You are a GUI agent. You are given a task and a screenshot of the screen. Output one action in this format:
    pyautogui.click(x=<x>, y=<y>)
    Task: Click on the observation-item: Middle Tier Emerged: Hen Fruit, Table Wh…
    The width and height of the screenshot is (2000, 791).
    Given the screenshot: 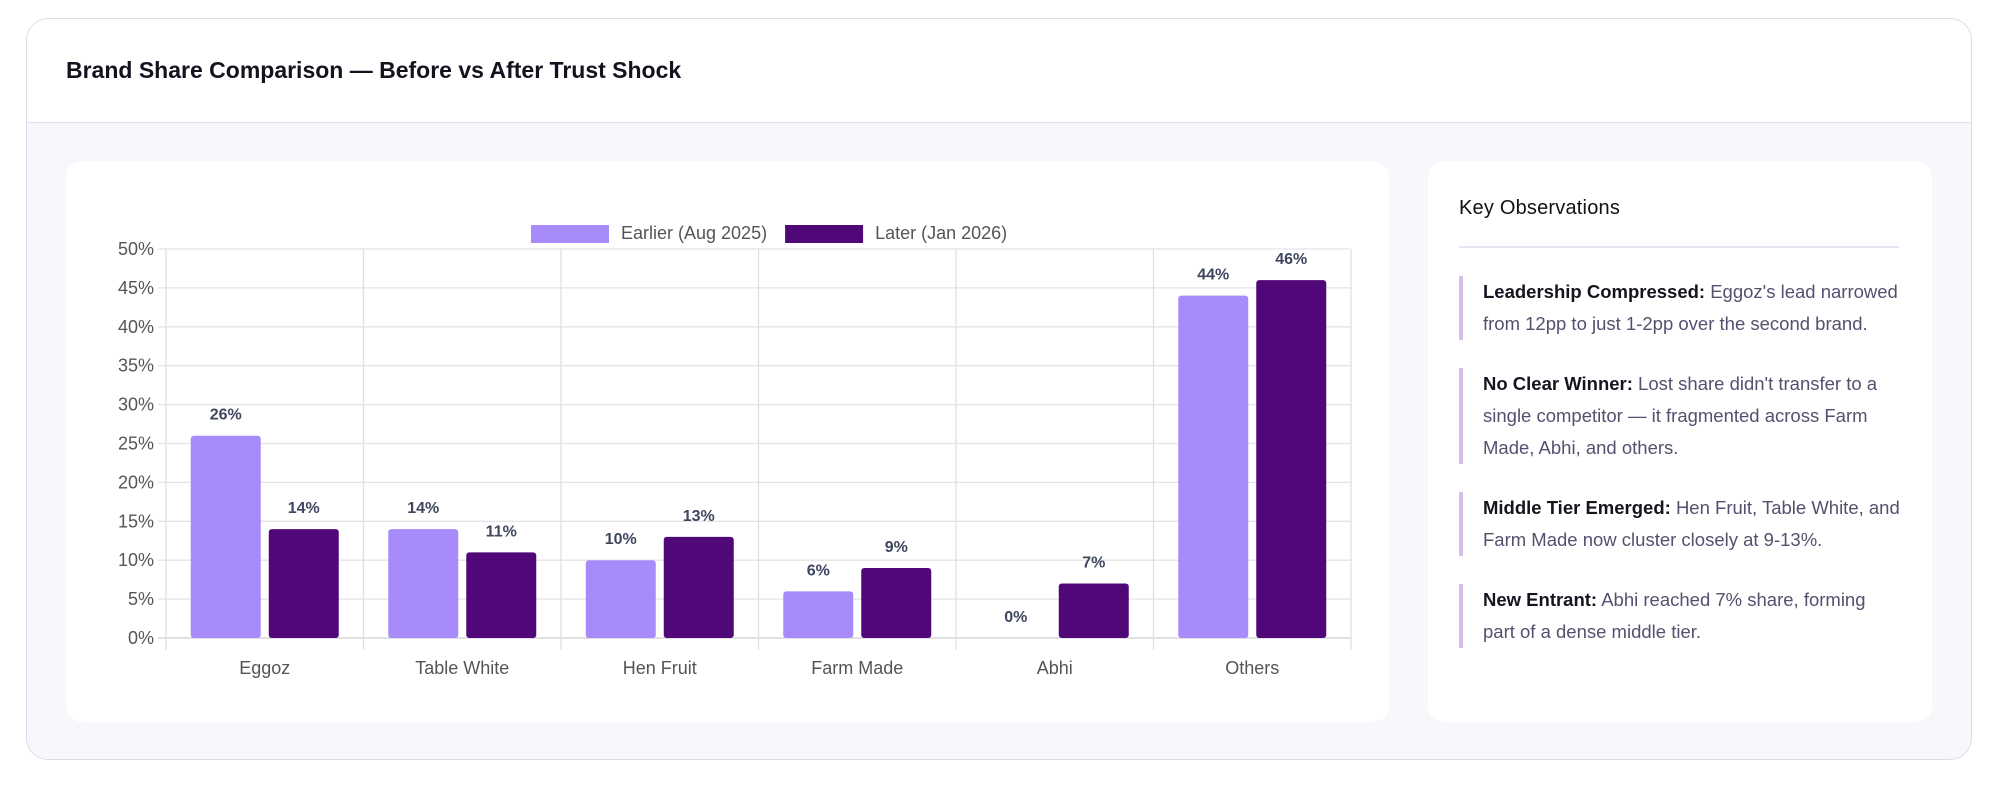 What is the action you would take?
    pyautogui.click(x=1679, y=524)
    